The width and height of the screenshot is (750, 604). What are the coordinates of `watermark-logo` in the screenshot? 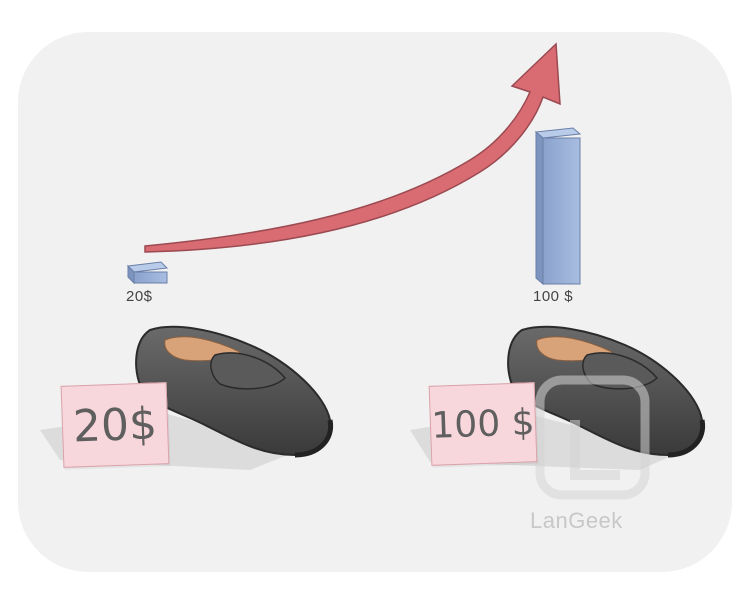 It's located at (592, 437).